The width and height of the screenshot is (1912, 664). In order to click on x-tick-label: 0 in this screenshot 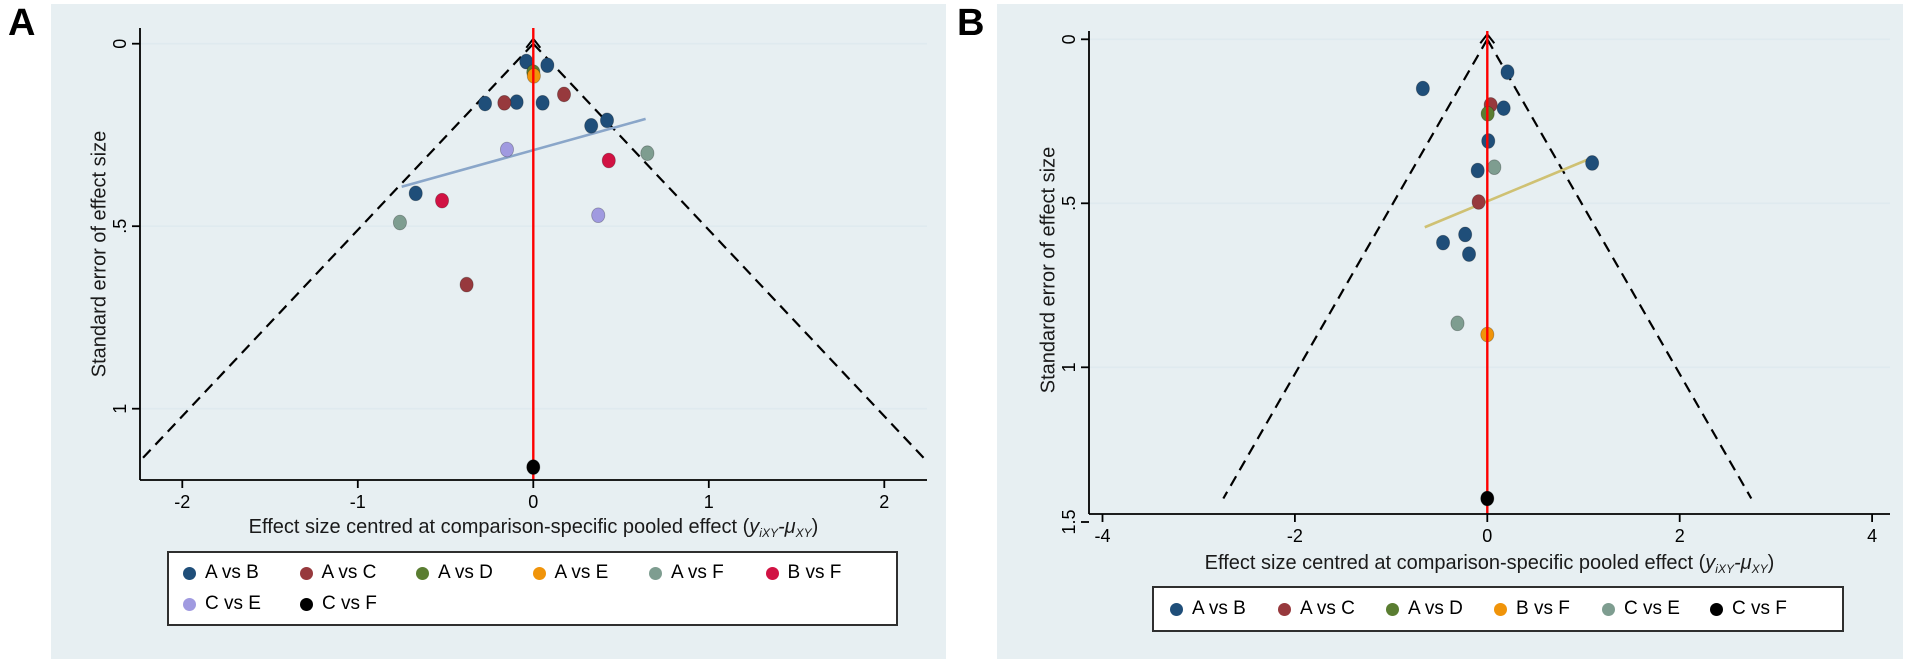, I will do `click(1487, 536)`.